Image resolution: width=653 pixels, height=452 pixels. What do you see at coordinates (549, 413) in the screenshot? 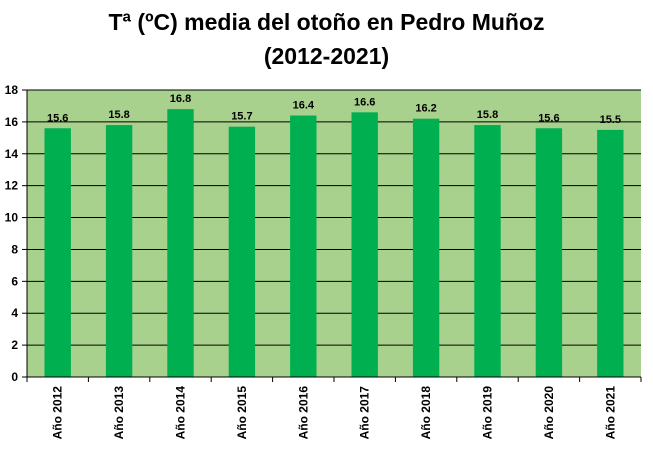
I see `x-tick-label: Año 2020` at bounding box center [549, 413].